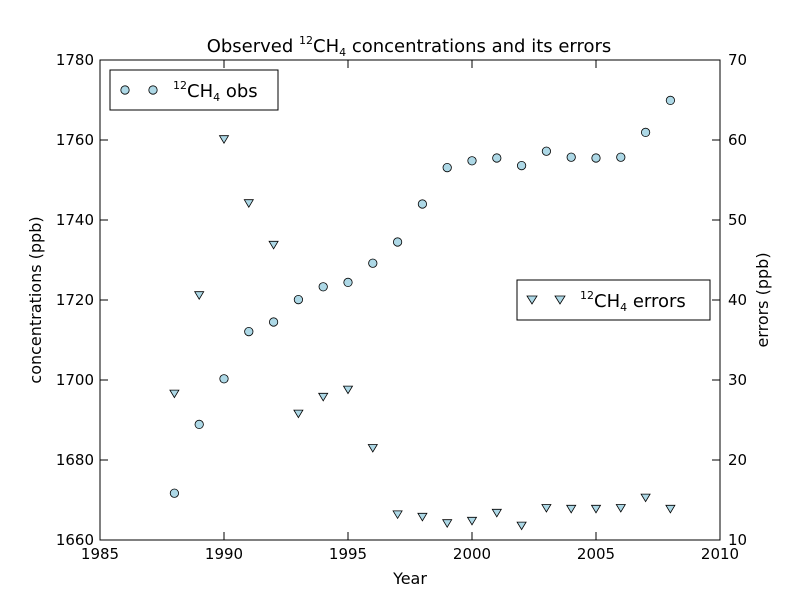 This screenshot has height=600, width=800. I want to click on title-species: CH, so click(326, 46).